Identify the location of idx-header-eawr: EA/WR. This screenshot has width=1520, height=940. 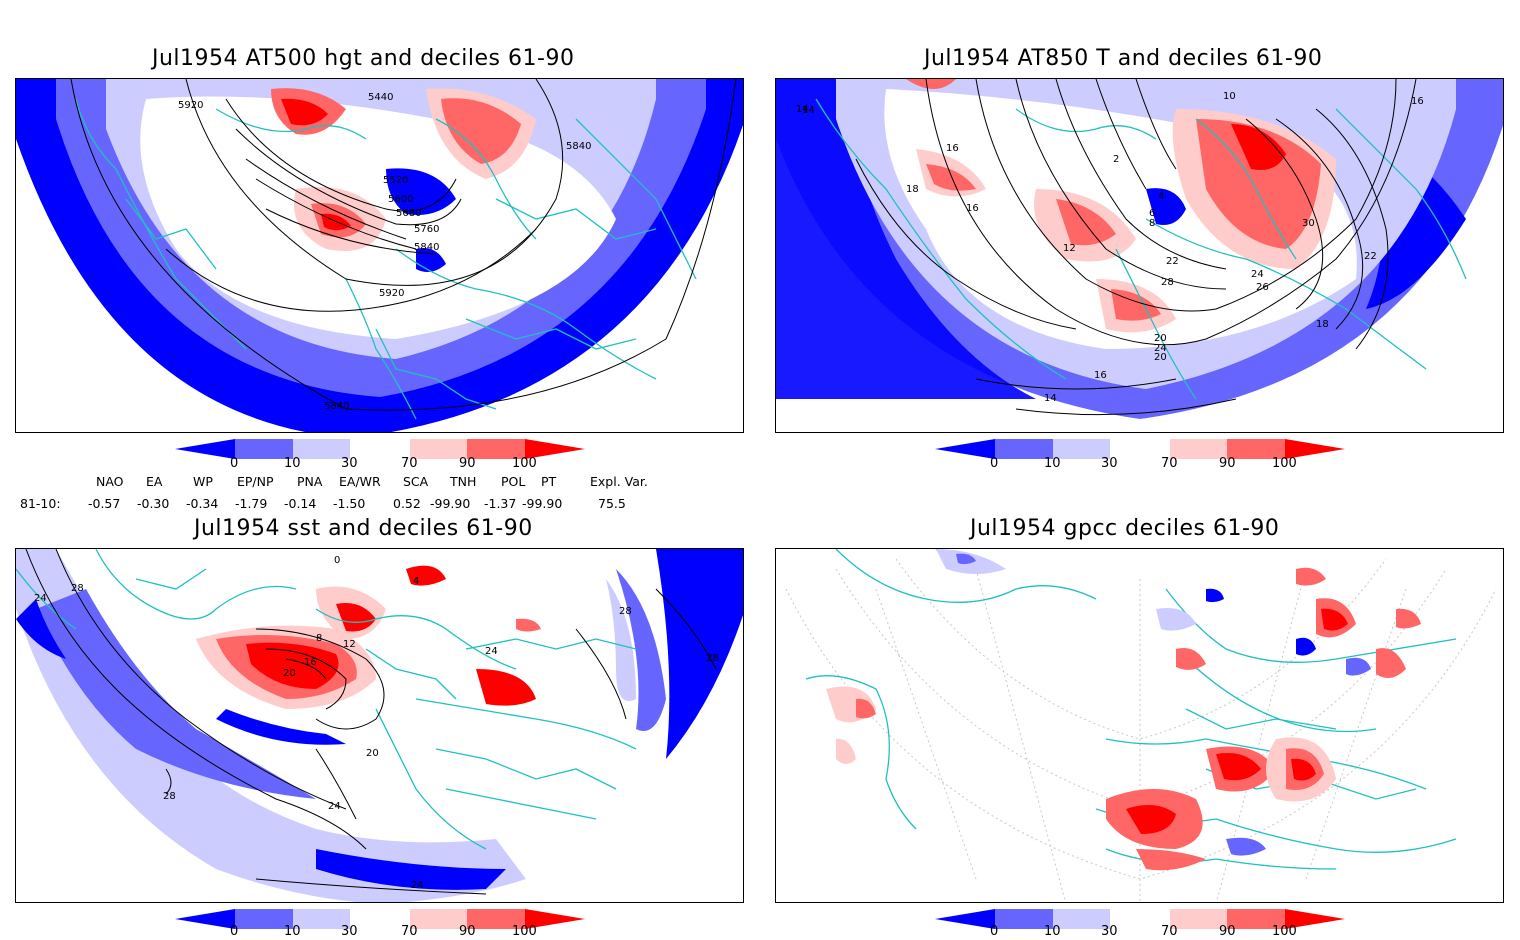
(360, 481).